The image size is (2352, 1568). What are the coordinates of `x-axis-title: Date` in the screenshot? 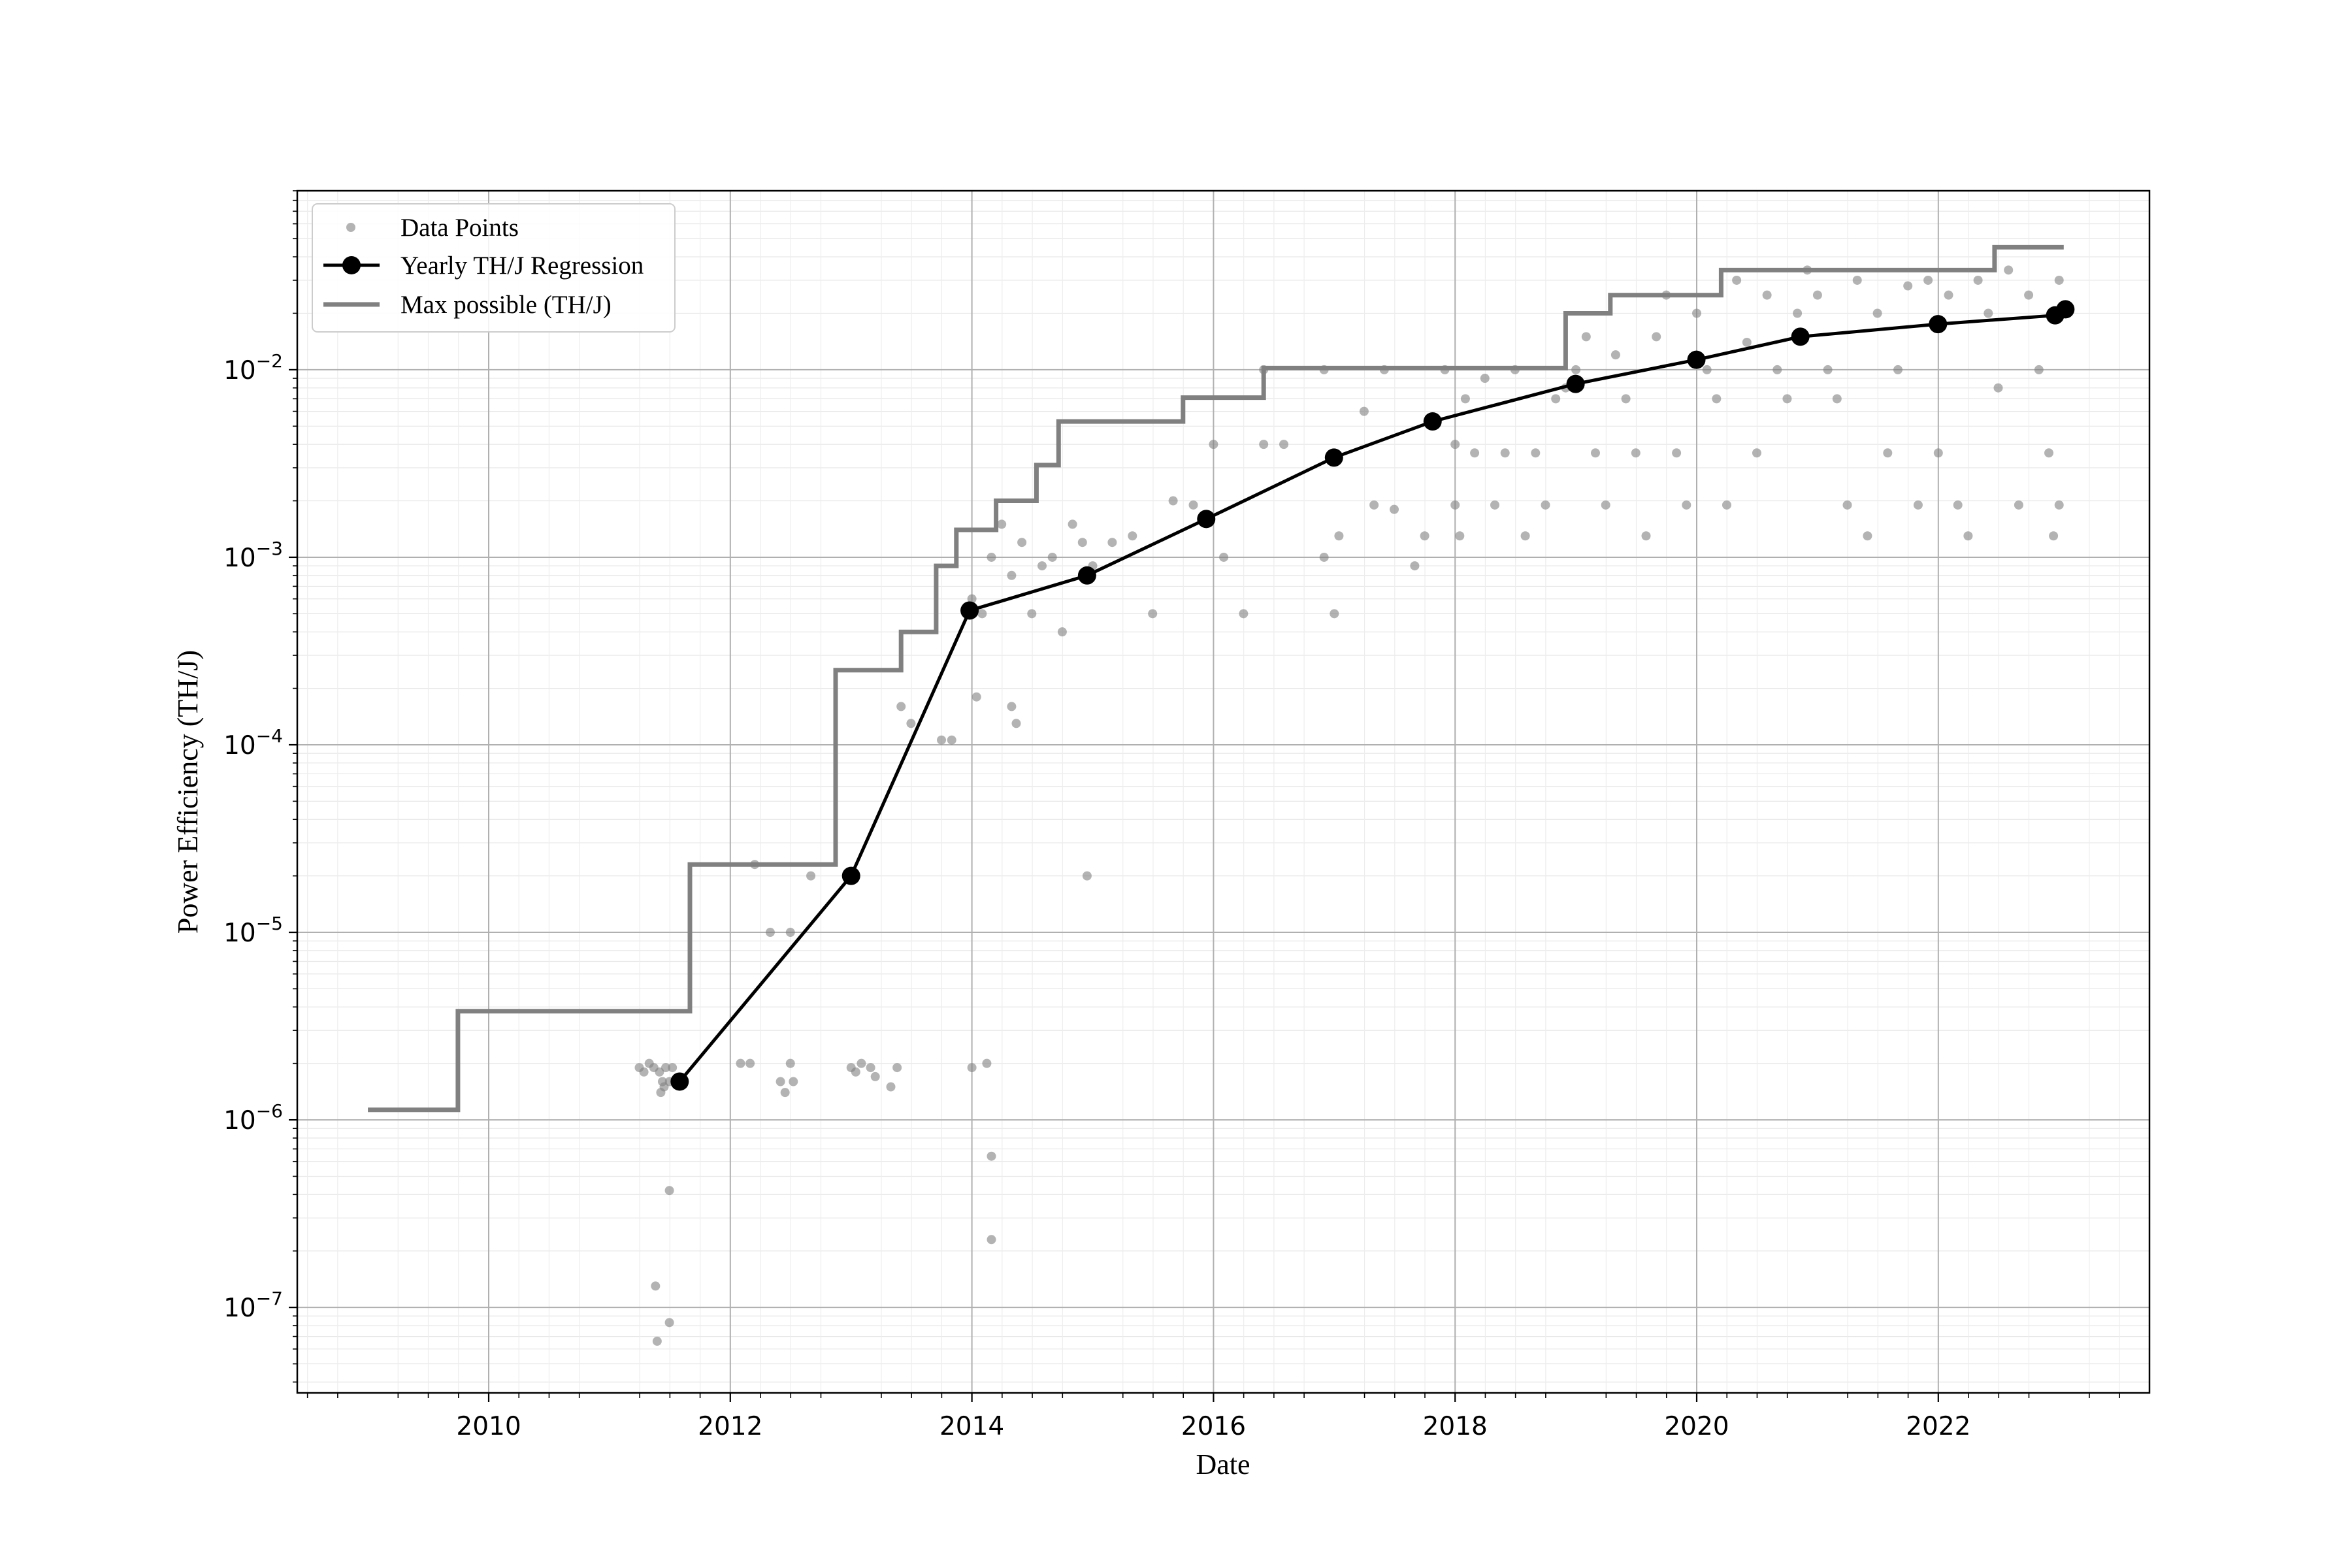 It's located at (1223, 1464).